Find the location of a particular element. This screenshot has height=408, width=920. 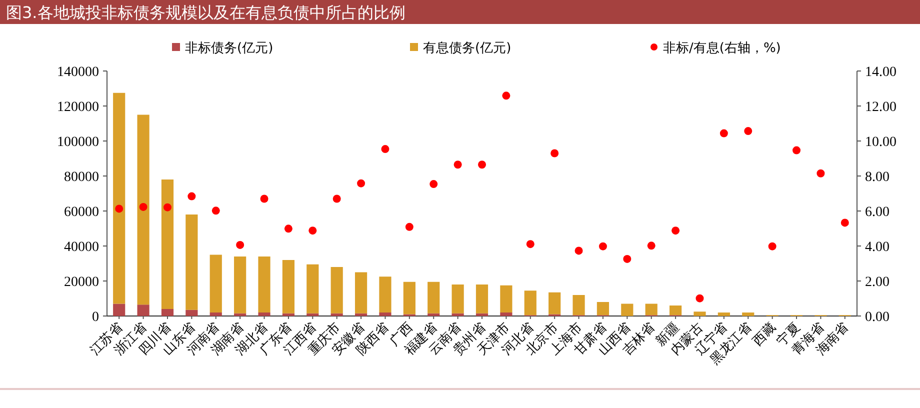

y2-tick-label: 2.00 is located at coordinates (877, 282).